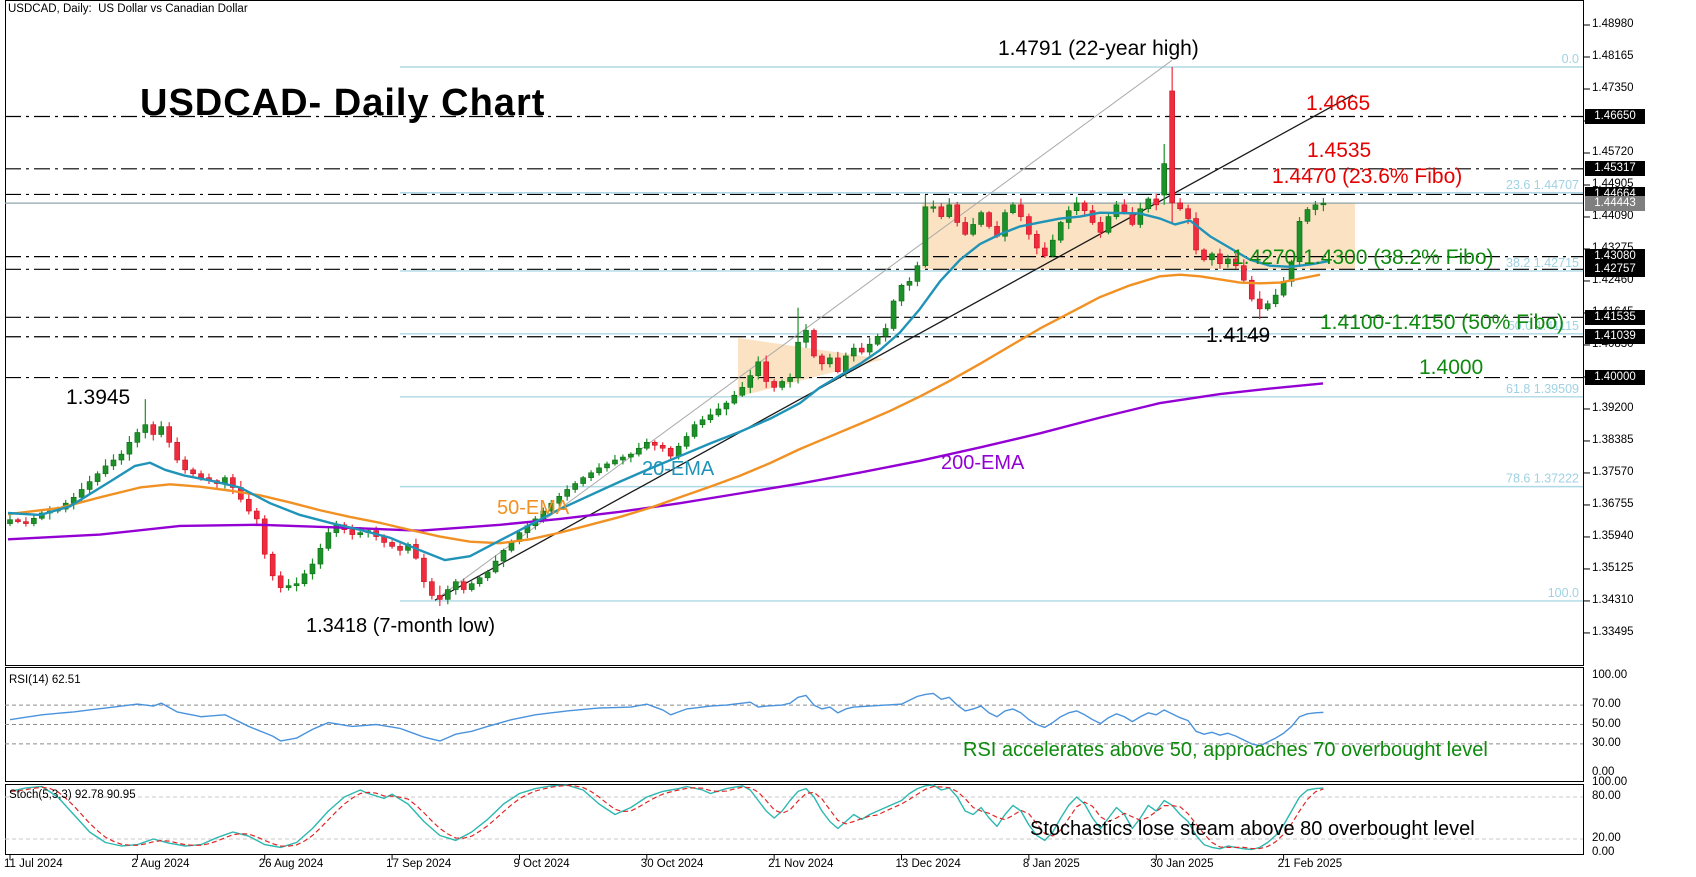 The width and height of the screenshot is (1696, 877). Describe the element at coordinates (801, 864) in the screenshot. I see `date-axis-label: 21 Nov 2024` at that location.